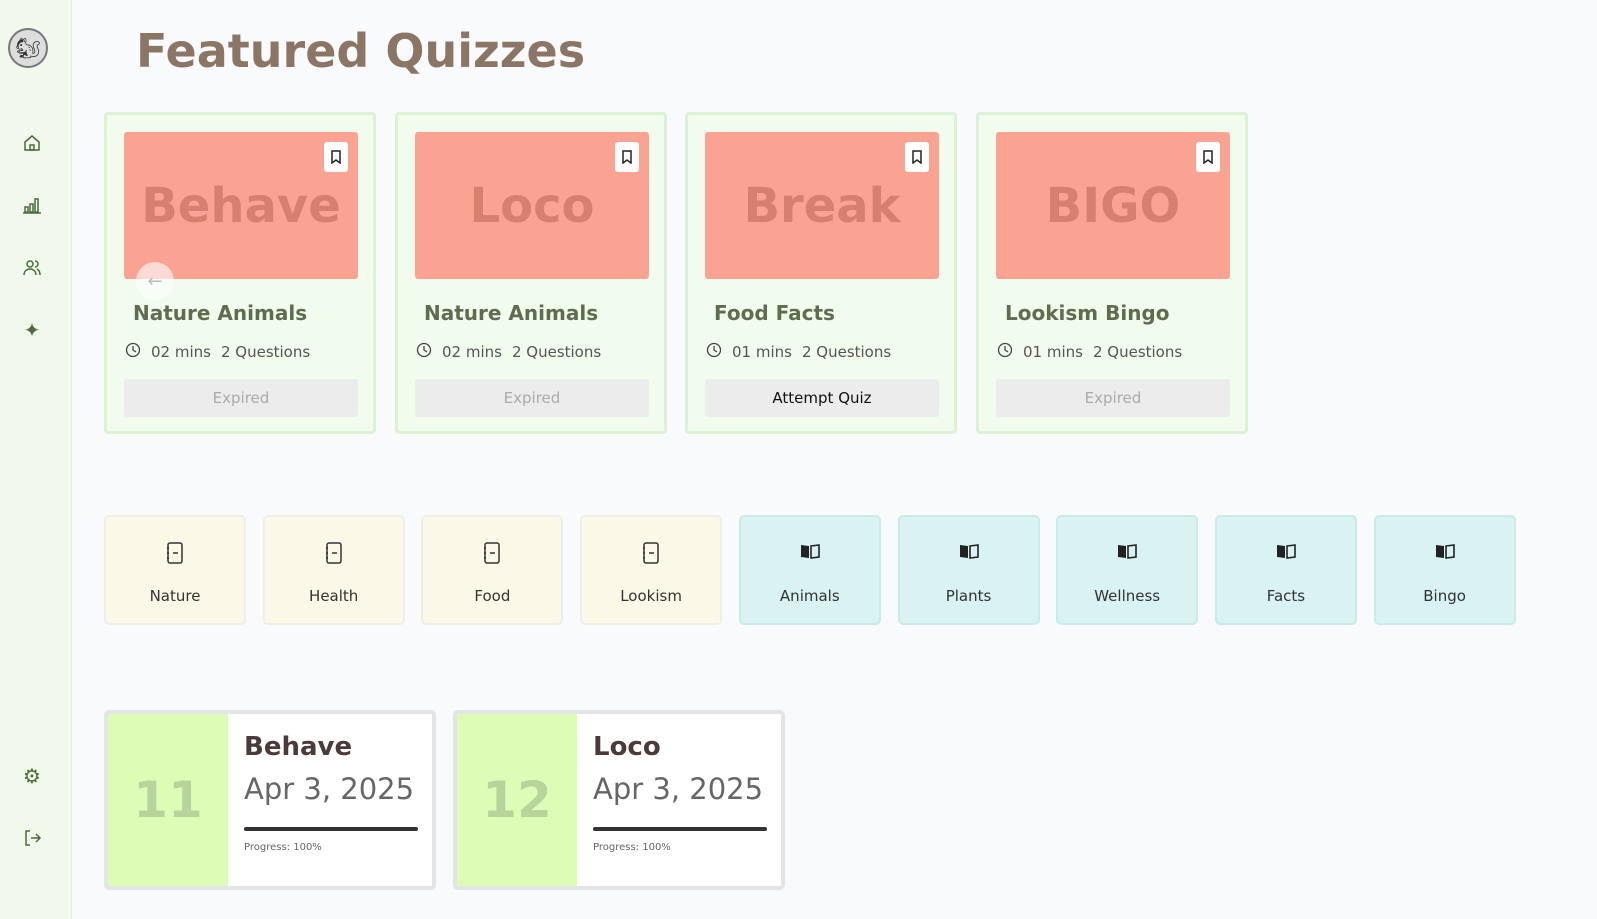 Image resolution: width=1597 pixels, height=919 pixels. Describe the element at coordinates (1127, 570) in the screenshot. I see `category-wellness: Wellness` at that location.